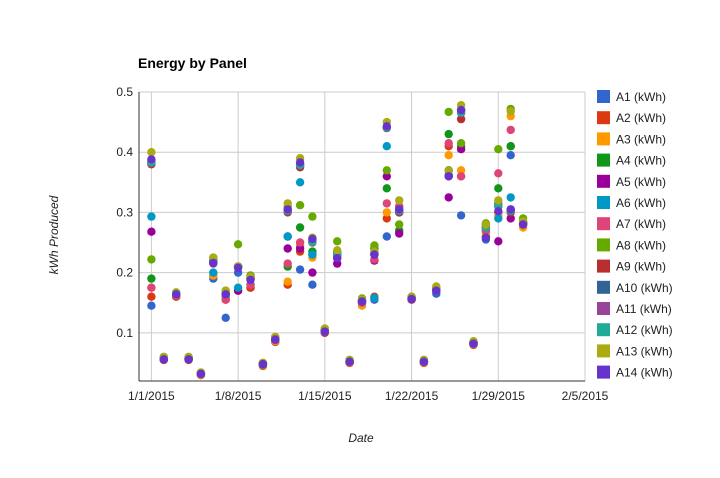 This screenshot has width=720, height=478. What do you see at coordinates (631, 224) in the screenshot?
I see `legend-item: A7 (kWh)` at bounding box center [631, 224].